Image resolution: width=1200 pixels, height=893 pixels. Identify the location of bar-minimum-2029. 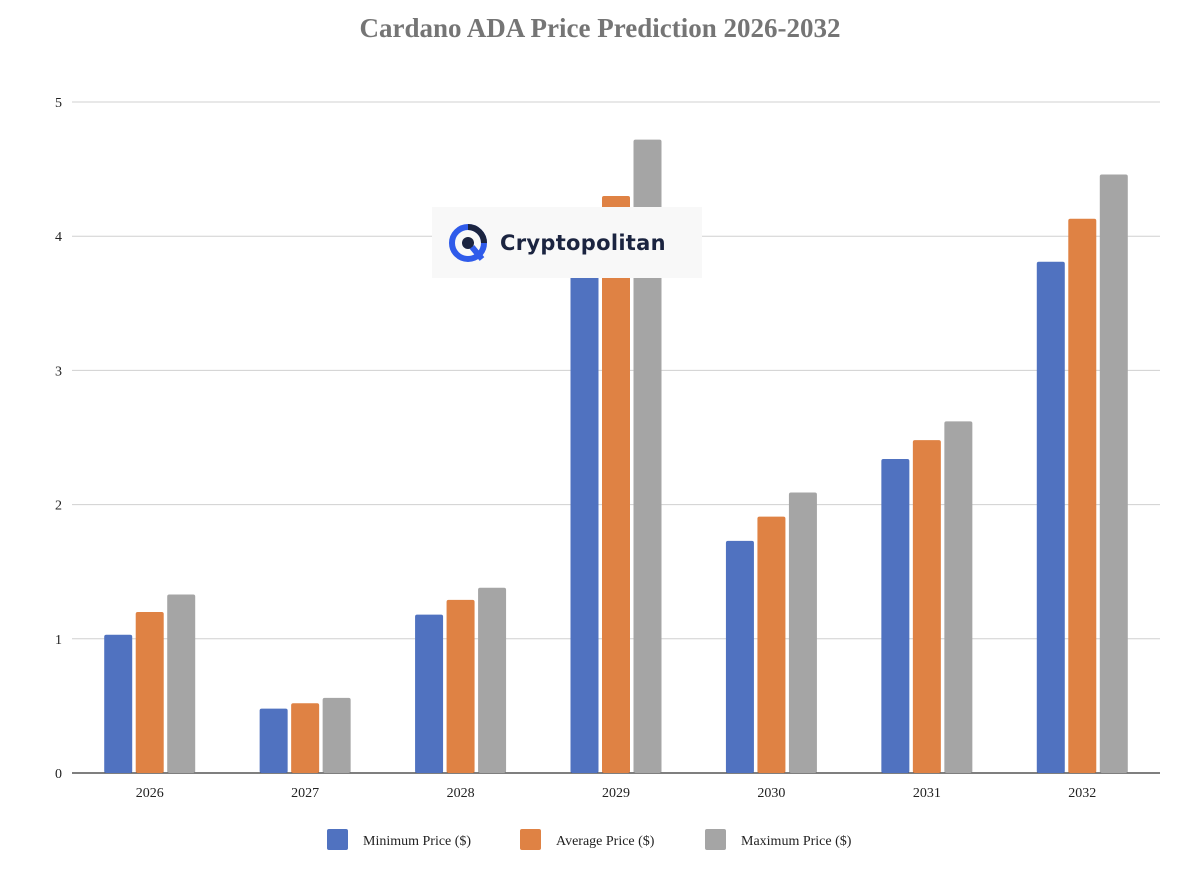
(584, 507).